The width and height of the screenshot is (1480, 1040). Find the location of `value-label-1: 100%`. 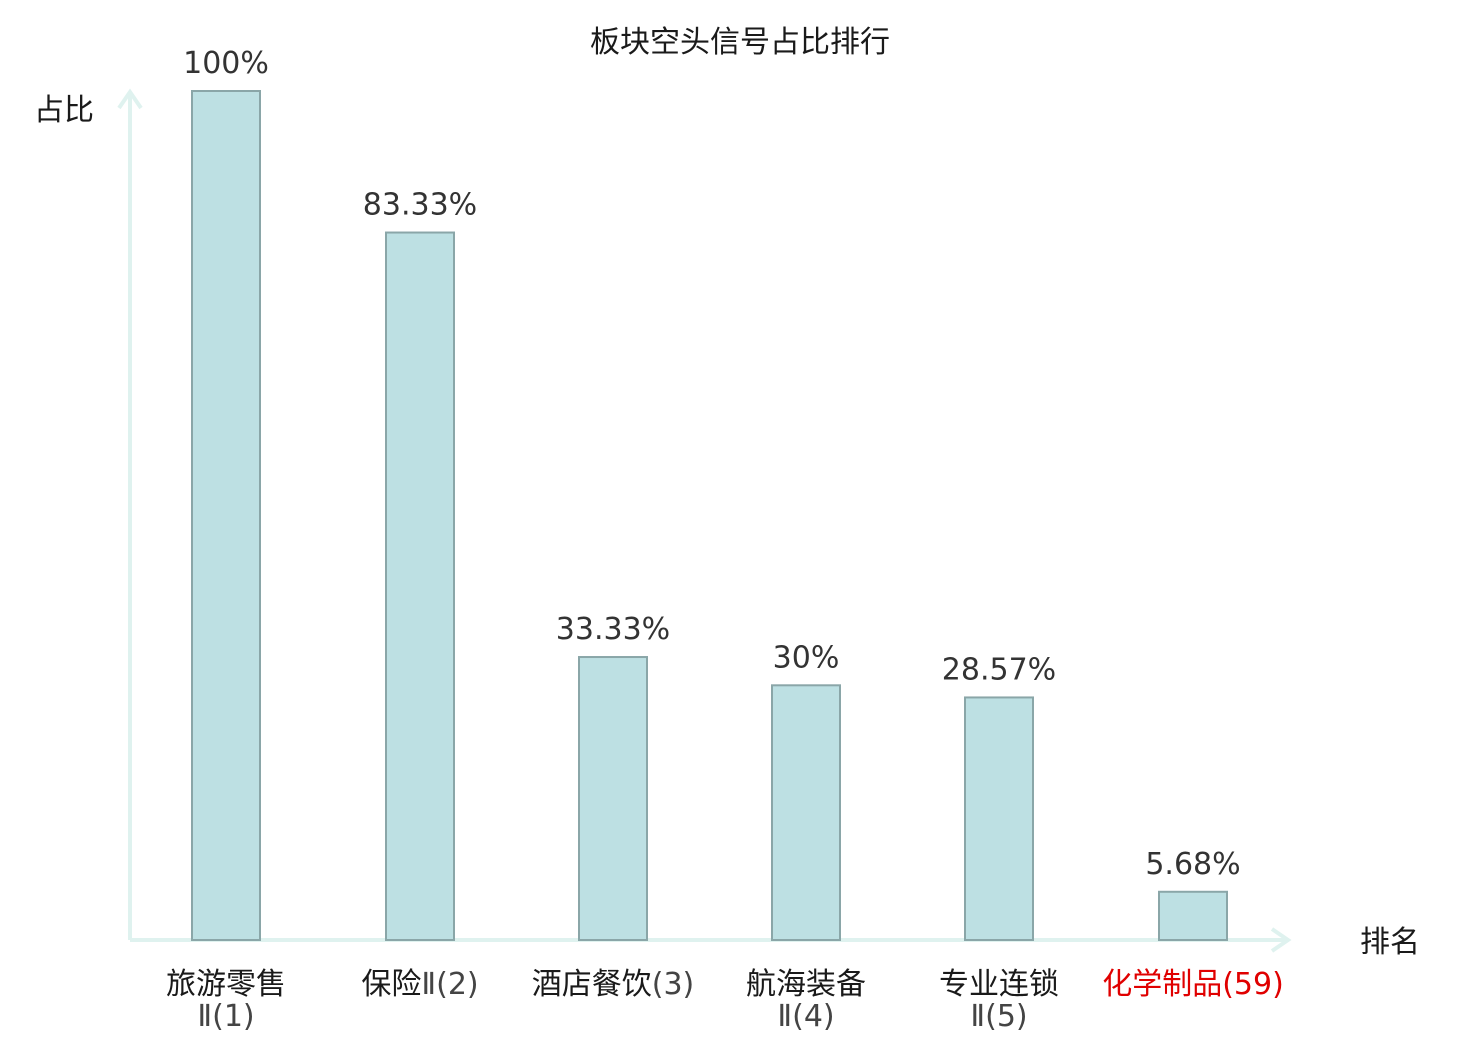

value-label-1: 100% is located at coordinates (226, 63).